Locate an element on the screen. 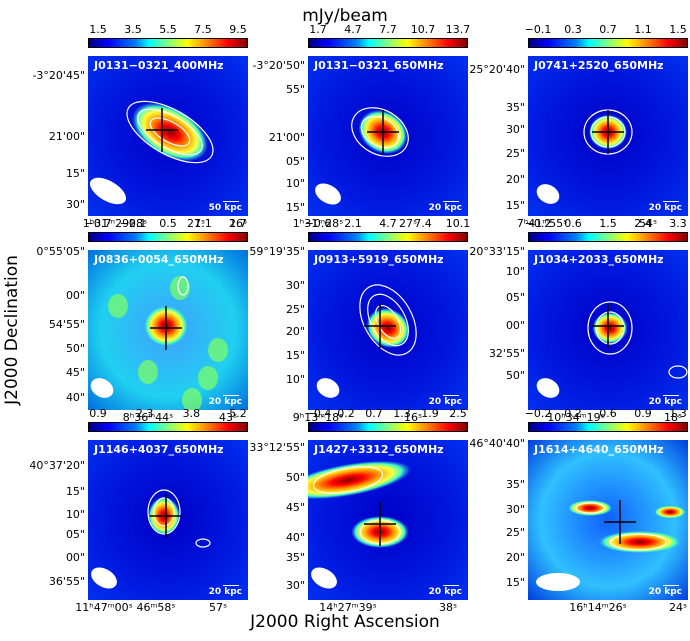  dec-tick-label: 00" is located at coordinates (75, 295).